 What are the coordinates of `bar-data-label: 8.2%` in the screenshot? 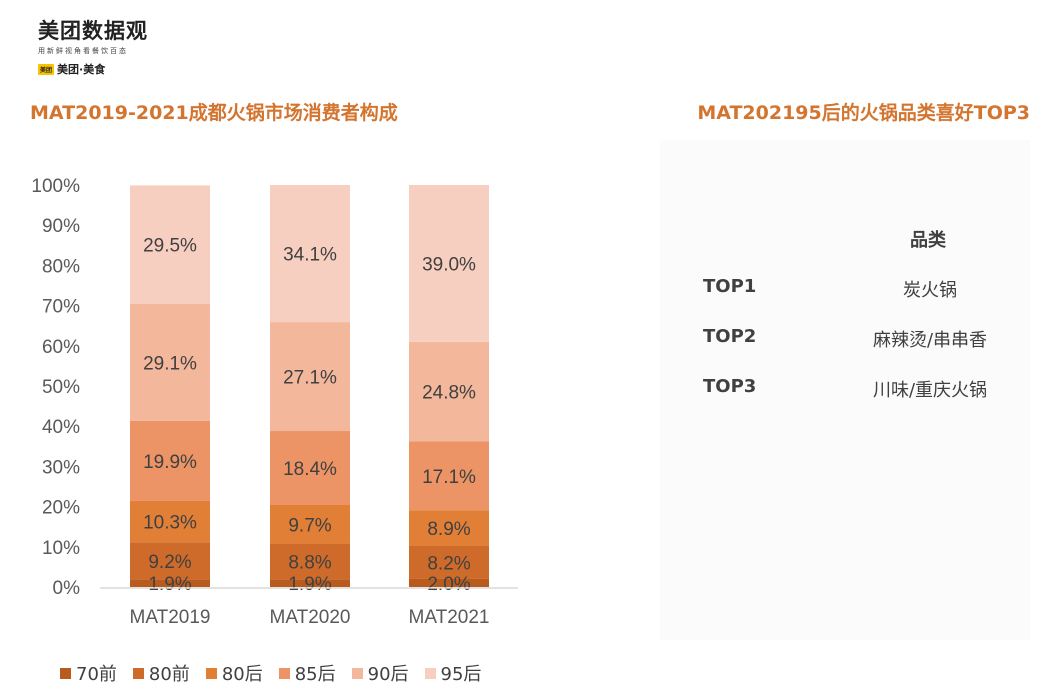 It's located at (448, 563).